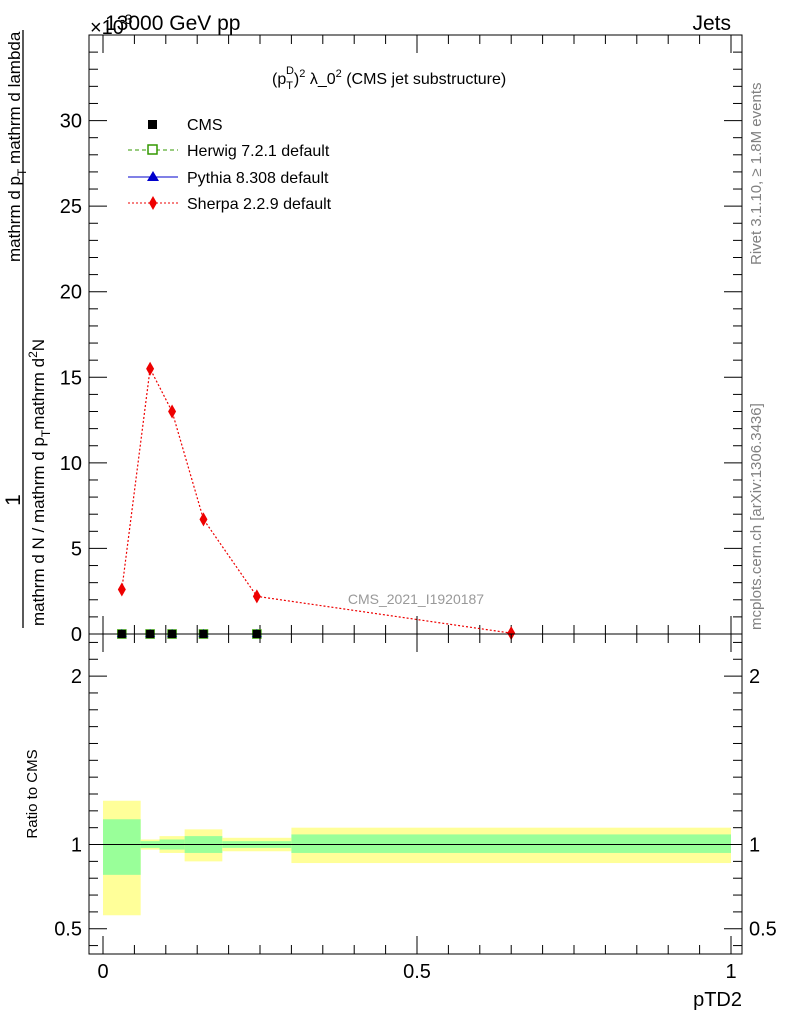 The image size is (786, 1024). I want to click on x-tick-labels: 0 0.5 1, so click(416, 972).